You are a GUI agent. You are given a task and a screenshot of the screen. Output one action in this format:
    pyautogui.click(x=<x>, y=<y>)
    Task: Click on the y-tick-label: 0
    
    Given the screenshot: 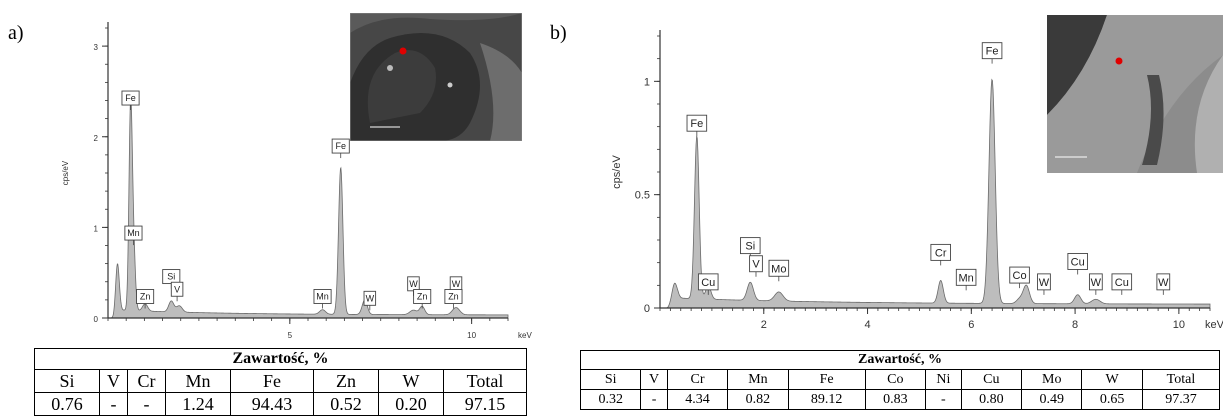 What is the action you would take?
    pyautogui.click(x=96, y=319)
    